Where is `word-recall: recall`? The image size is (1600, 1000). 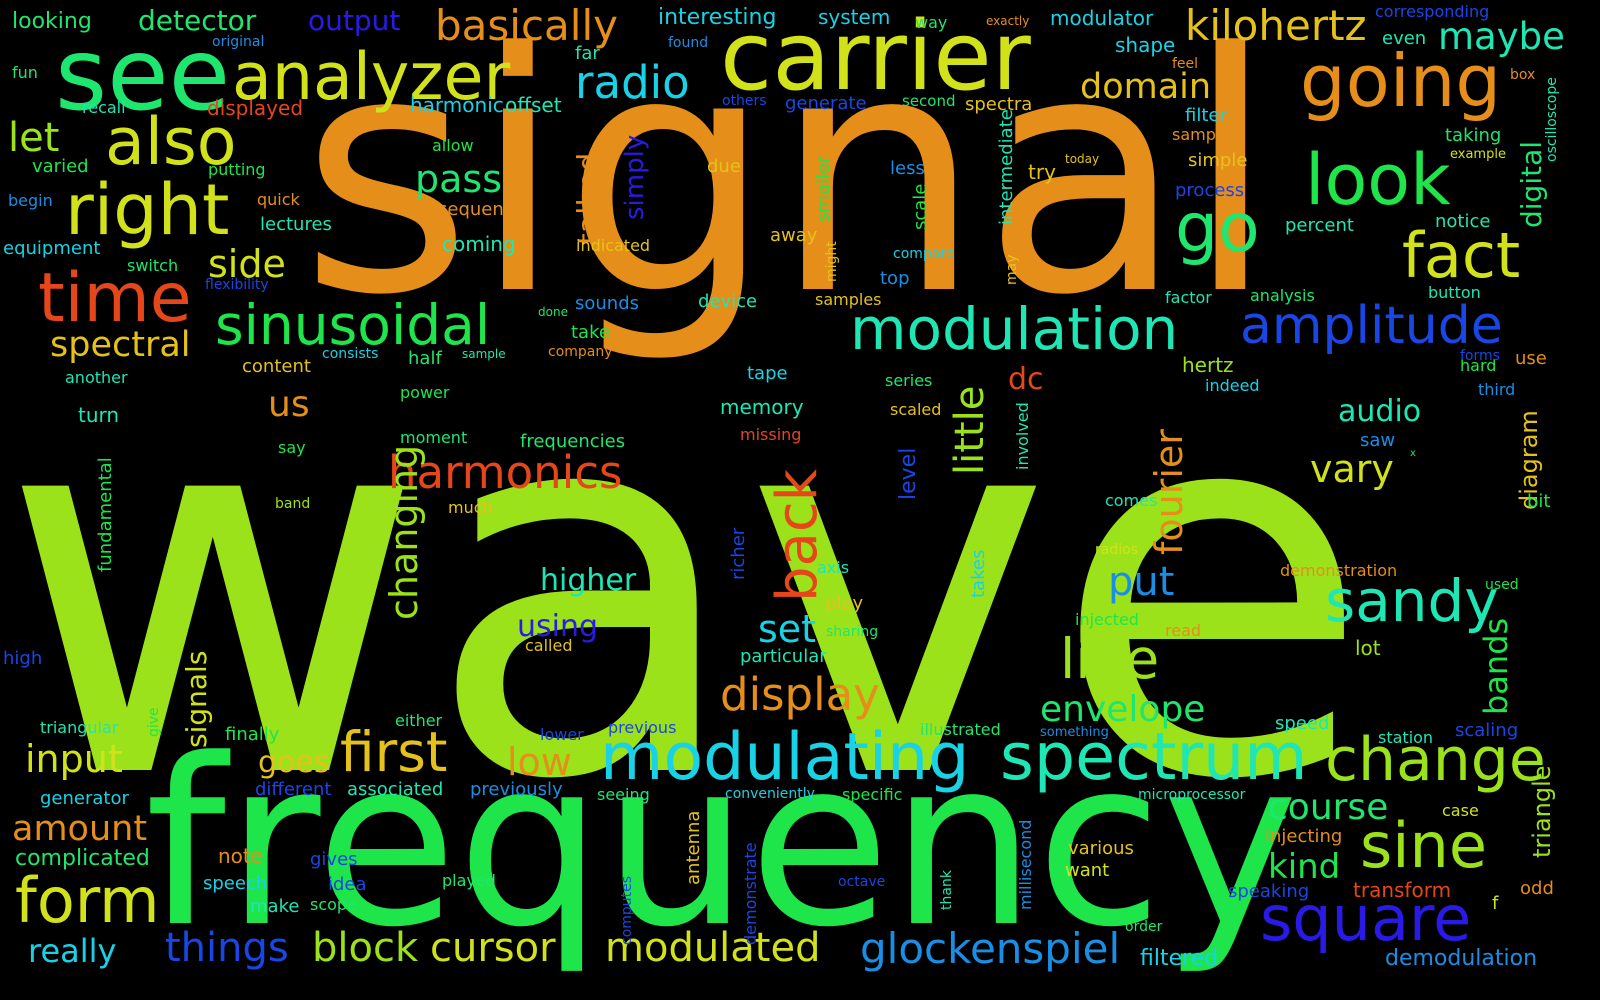 word-recall: recall is located at coordinates (104, 107).